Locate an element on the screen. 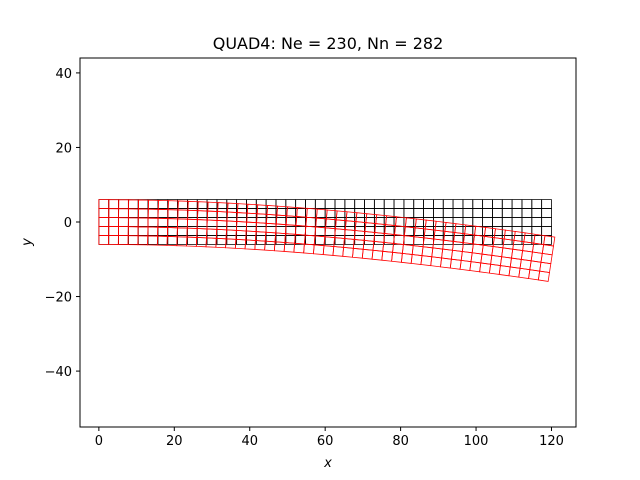 Image resolution: width=640 pixels, height=480 pixels. y-tick-label: 0 is located at coordinates (68, 223).